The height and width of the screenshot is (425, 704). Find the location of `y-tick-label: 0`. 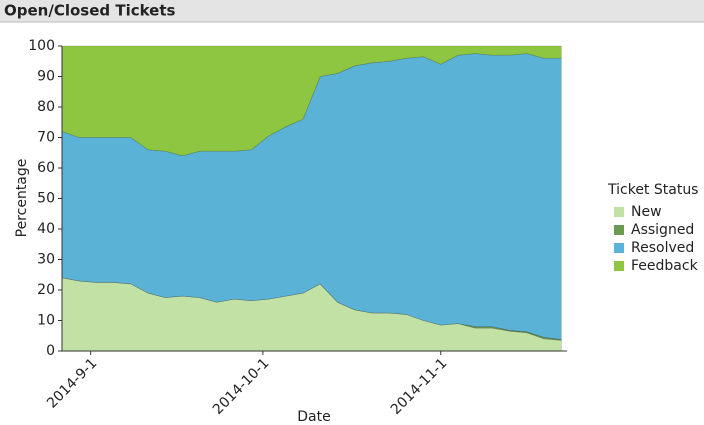

y-tick-label: 0 is located at coordinates (50, 351).